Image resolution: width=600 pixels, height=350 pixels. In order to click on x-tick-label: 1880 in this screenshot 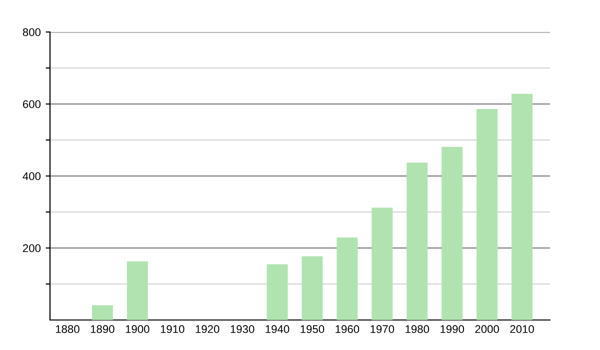, I will do `click(68, 329)`.